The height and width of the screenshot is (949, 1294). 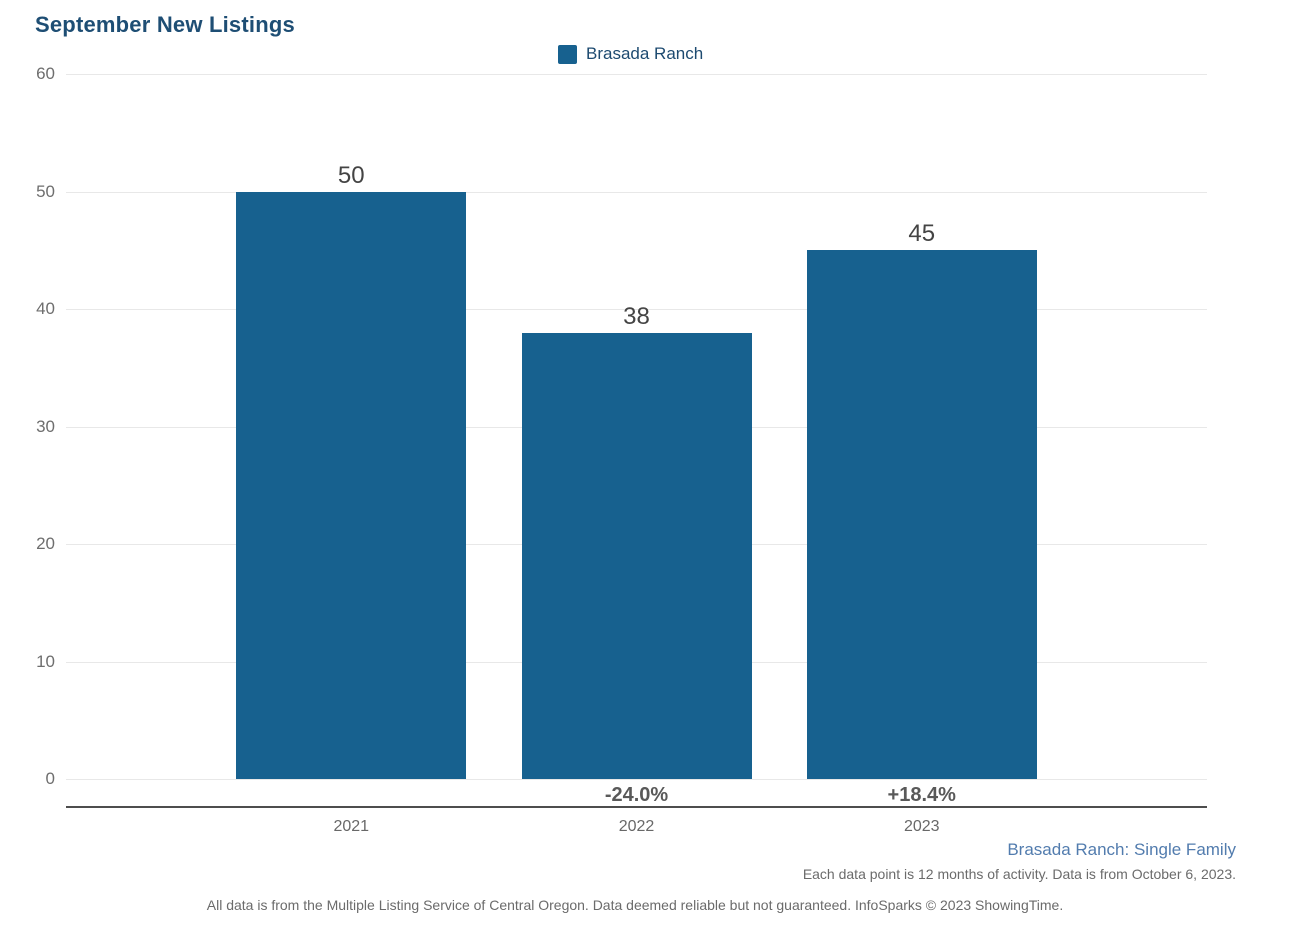 I want to click on x-axis-tick-2023: 2023, so click(x=921, y=826).